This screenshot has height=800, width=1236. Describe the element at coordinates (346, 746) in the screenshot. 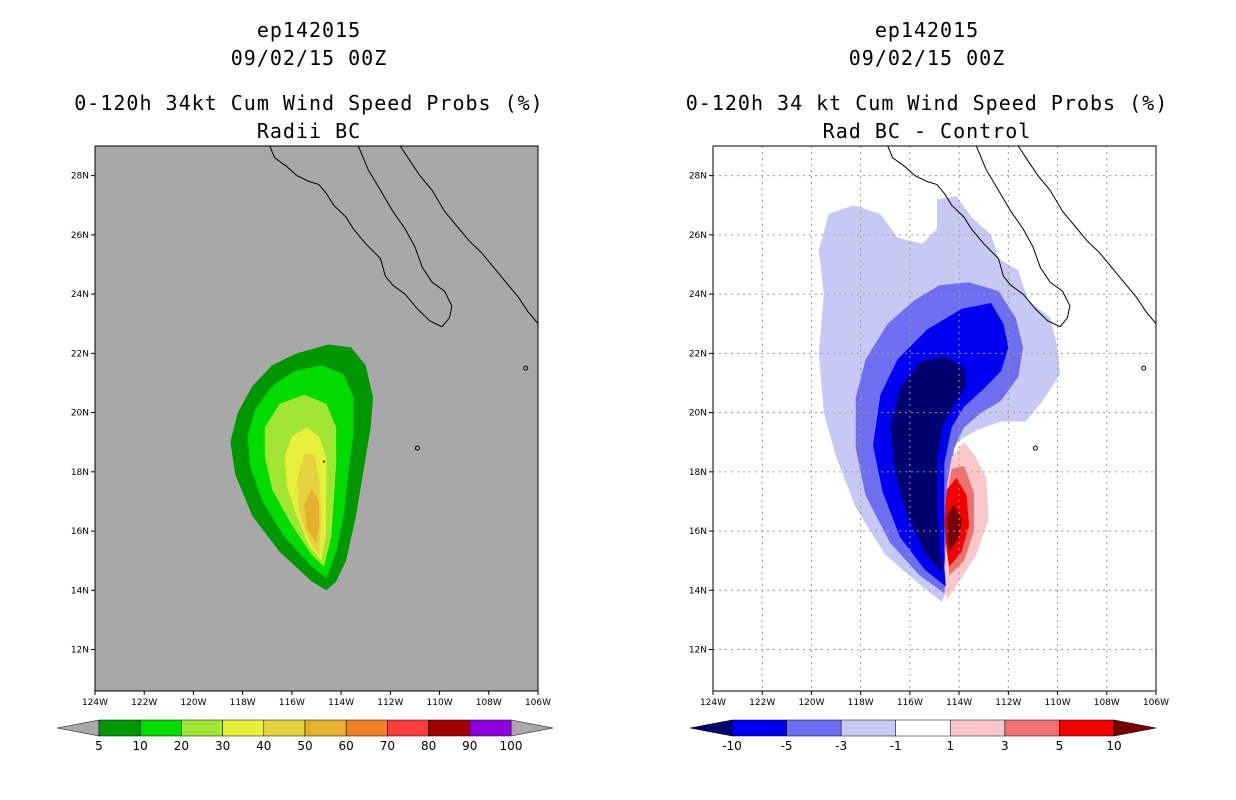

I see `colorbar-label: 60` at that location.